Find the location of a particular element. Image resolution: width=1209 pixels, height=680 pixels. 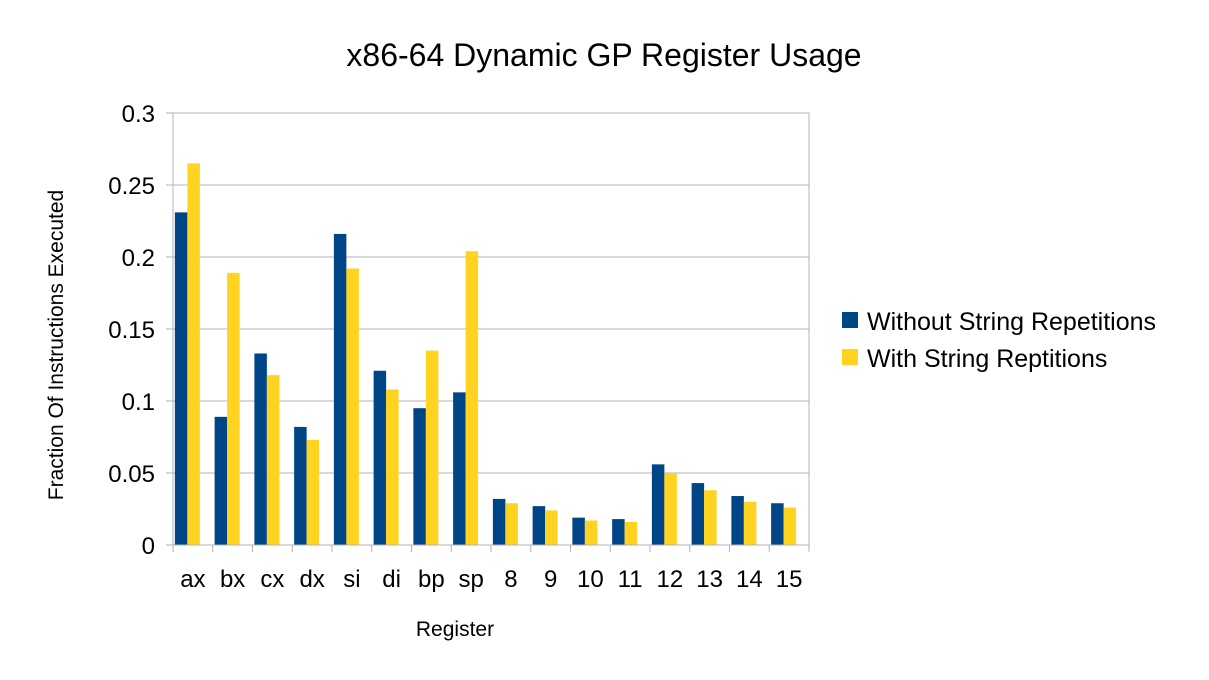

x-tick-label: 9 is located at coordinates (550, 579).